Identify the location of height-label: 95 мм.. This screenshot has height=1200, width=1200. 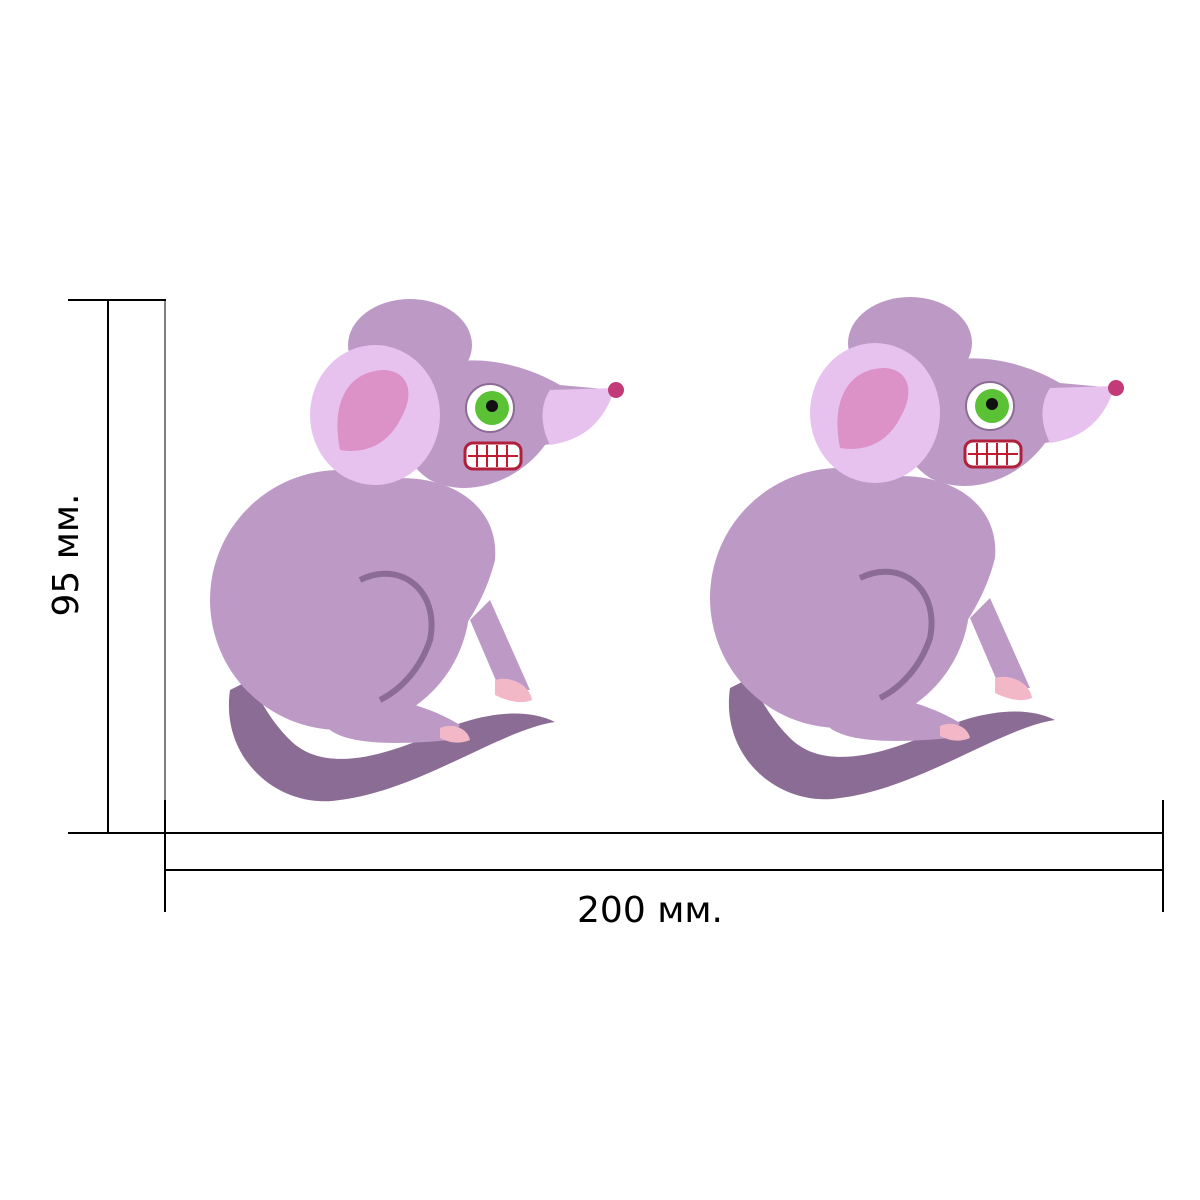
(66, 554).